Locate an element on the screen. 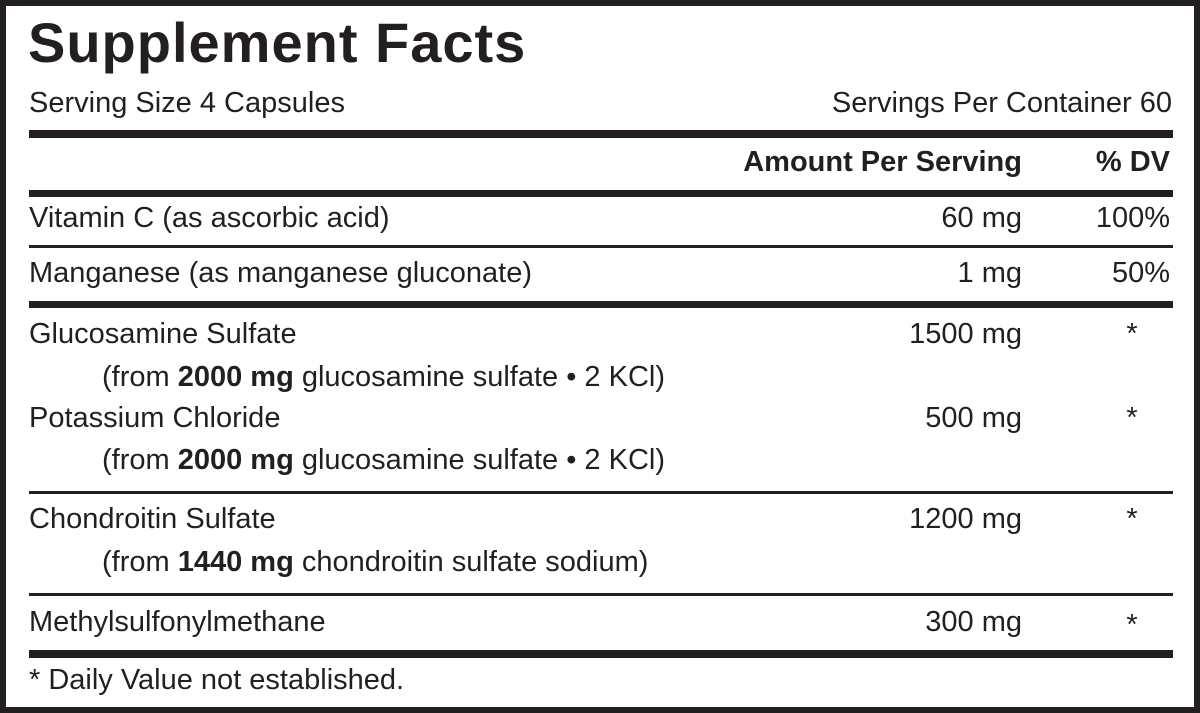 The image size is (1200, 713). nutrient-dv: 50% is located at coordinates (1140, 273).